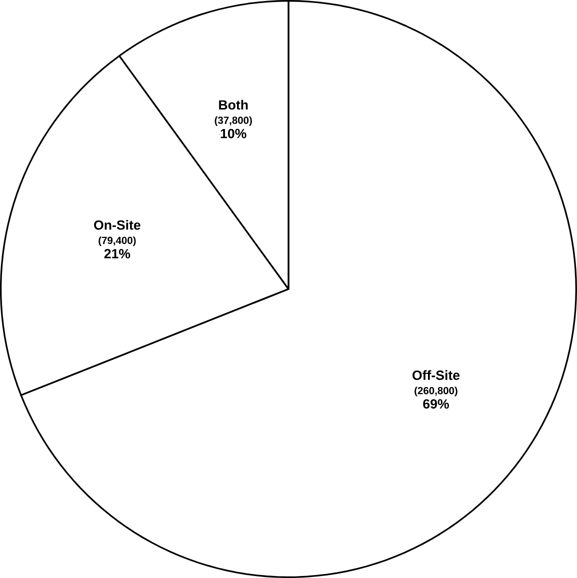 This screenshot has width=577, height=578. What do you see at coordinates (436, 391) in the screenshot?
I see `data-label: (260,800)` at bounding box center [436, 391].